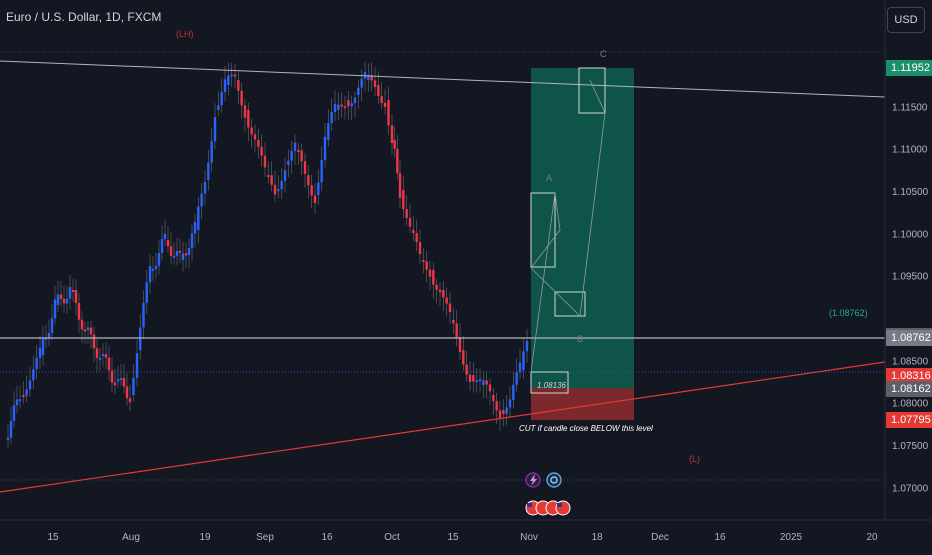 This screenshot has height=555, width=932. Describe the element at coordinates (848, 313) in the screenshot. I see `level-note: (1.08762)` at that location.